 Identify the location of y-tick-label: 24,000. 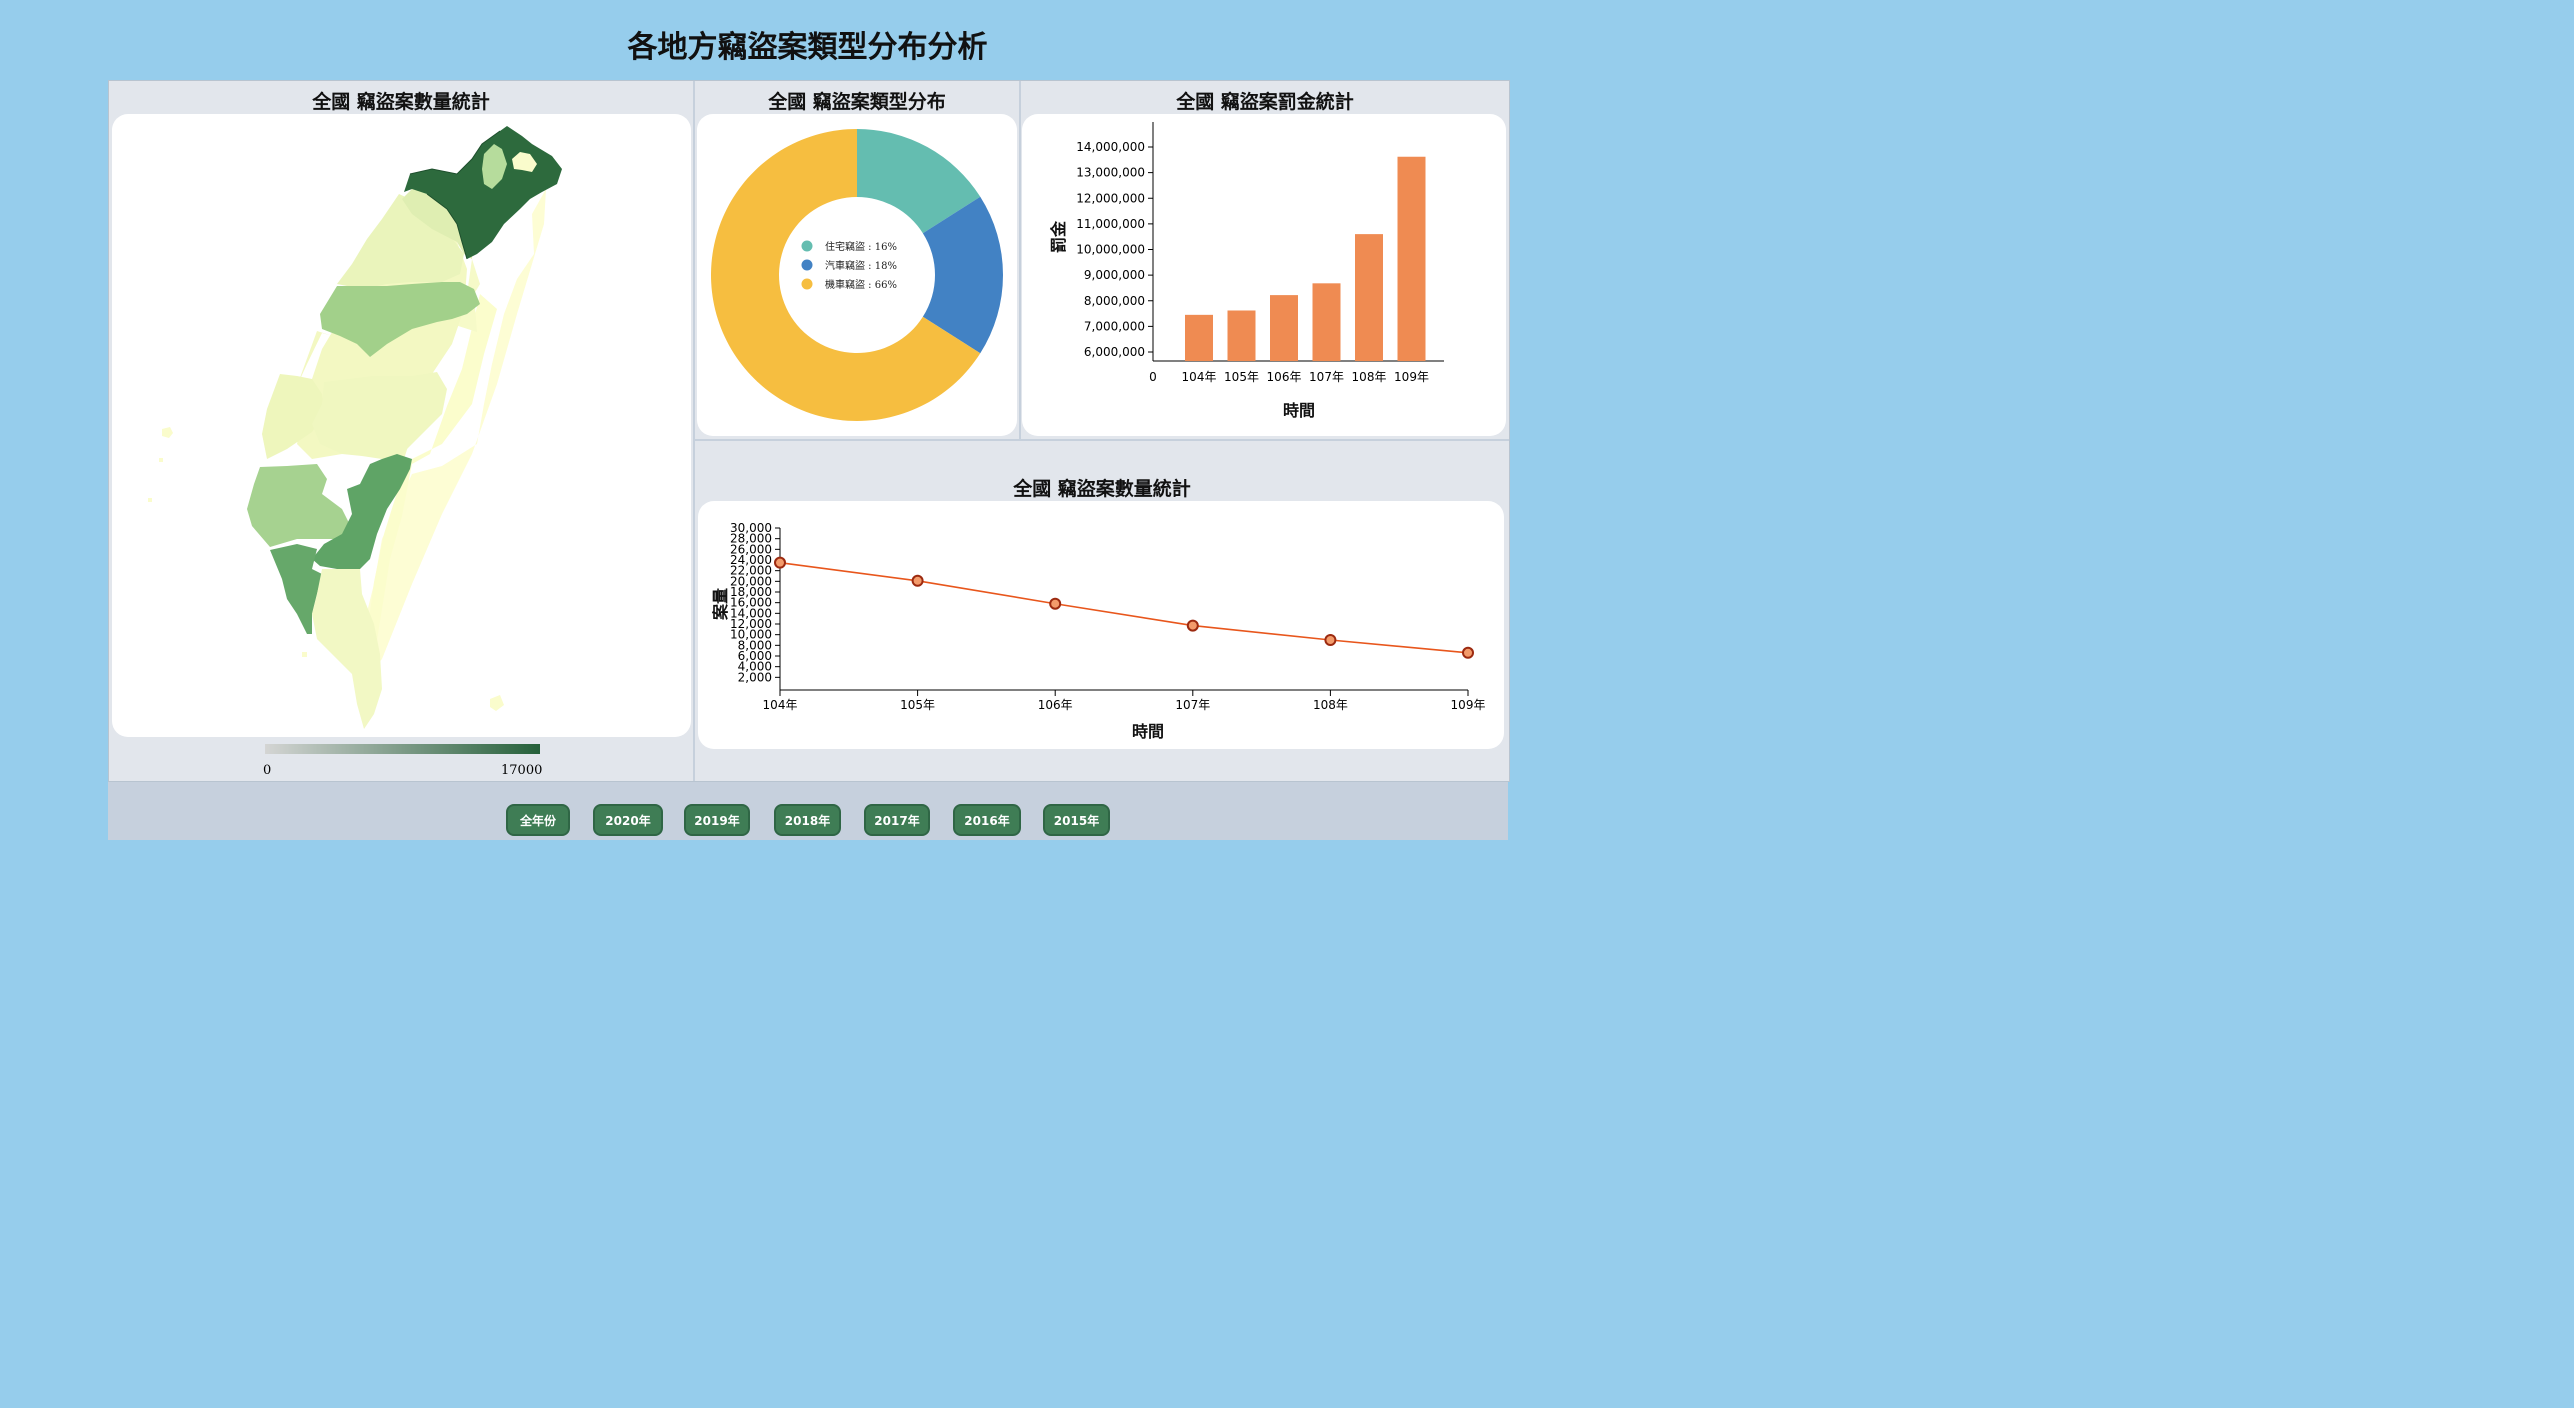
(751, 560).